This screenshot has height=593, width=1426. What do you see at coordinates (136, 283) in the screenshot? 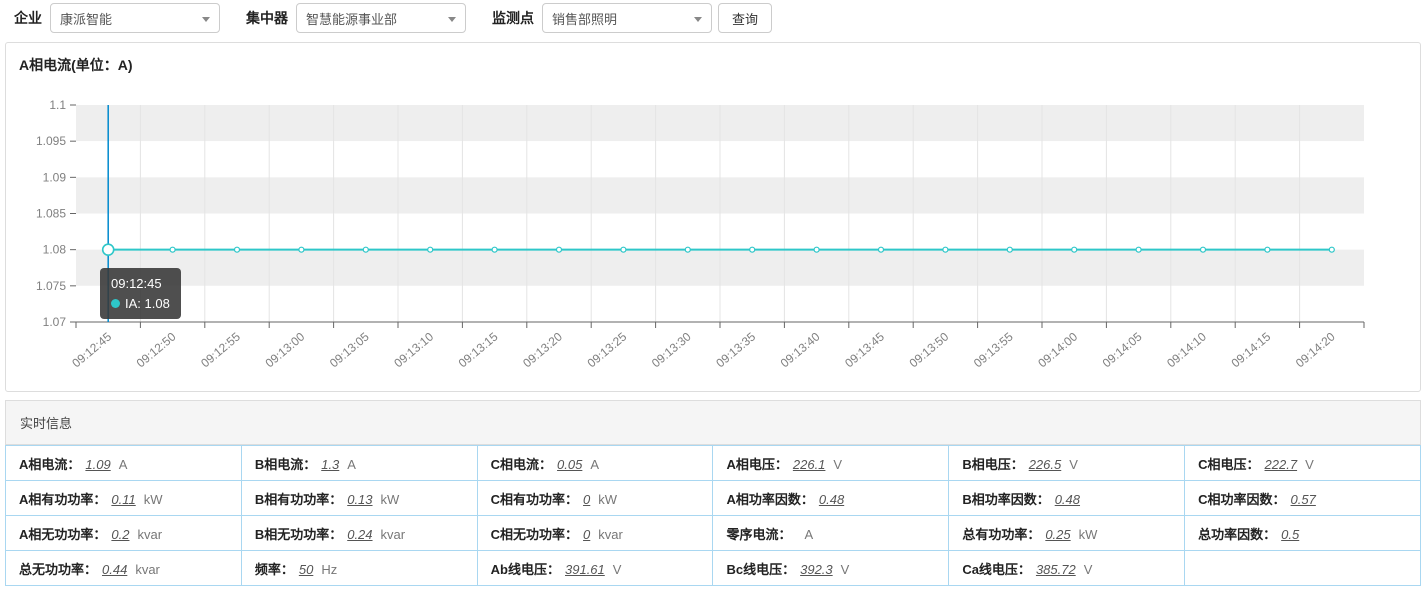
I see `tooltip-time: 09:12:45` at bounding box center [136, 283].